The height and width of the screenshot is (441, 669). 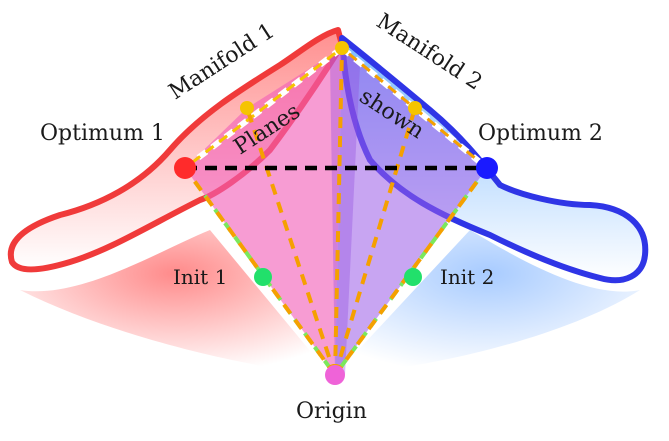 I want to click on label-init-2: Init 2, so click(x=467, y=277).